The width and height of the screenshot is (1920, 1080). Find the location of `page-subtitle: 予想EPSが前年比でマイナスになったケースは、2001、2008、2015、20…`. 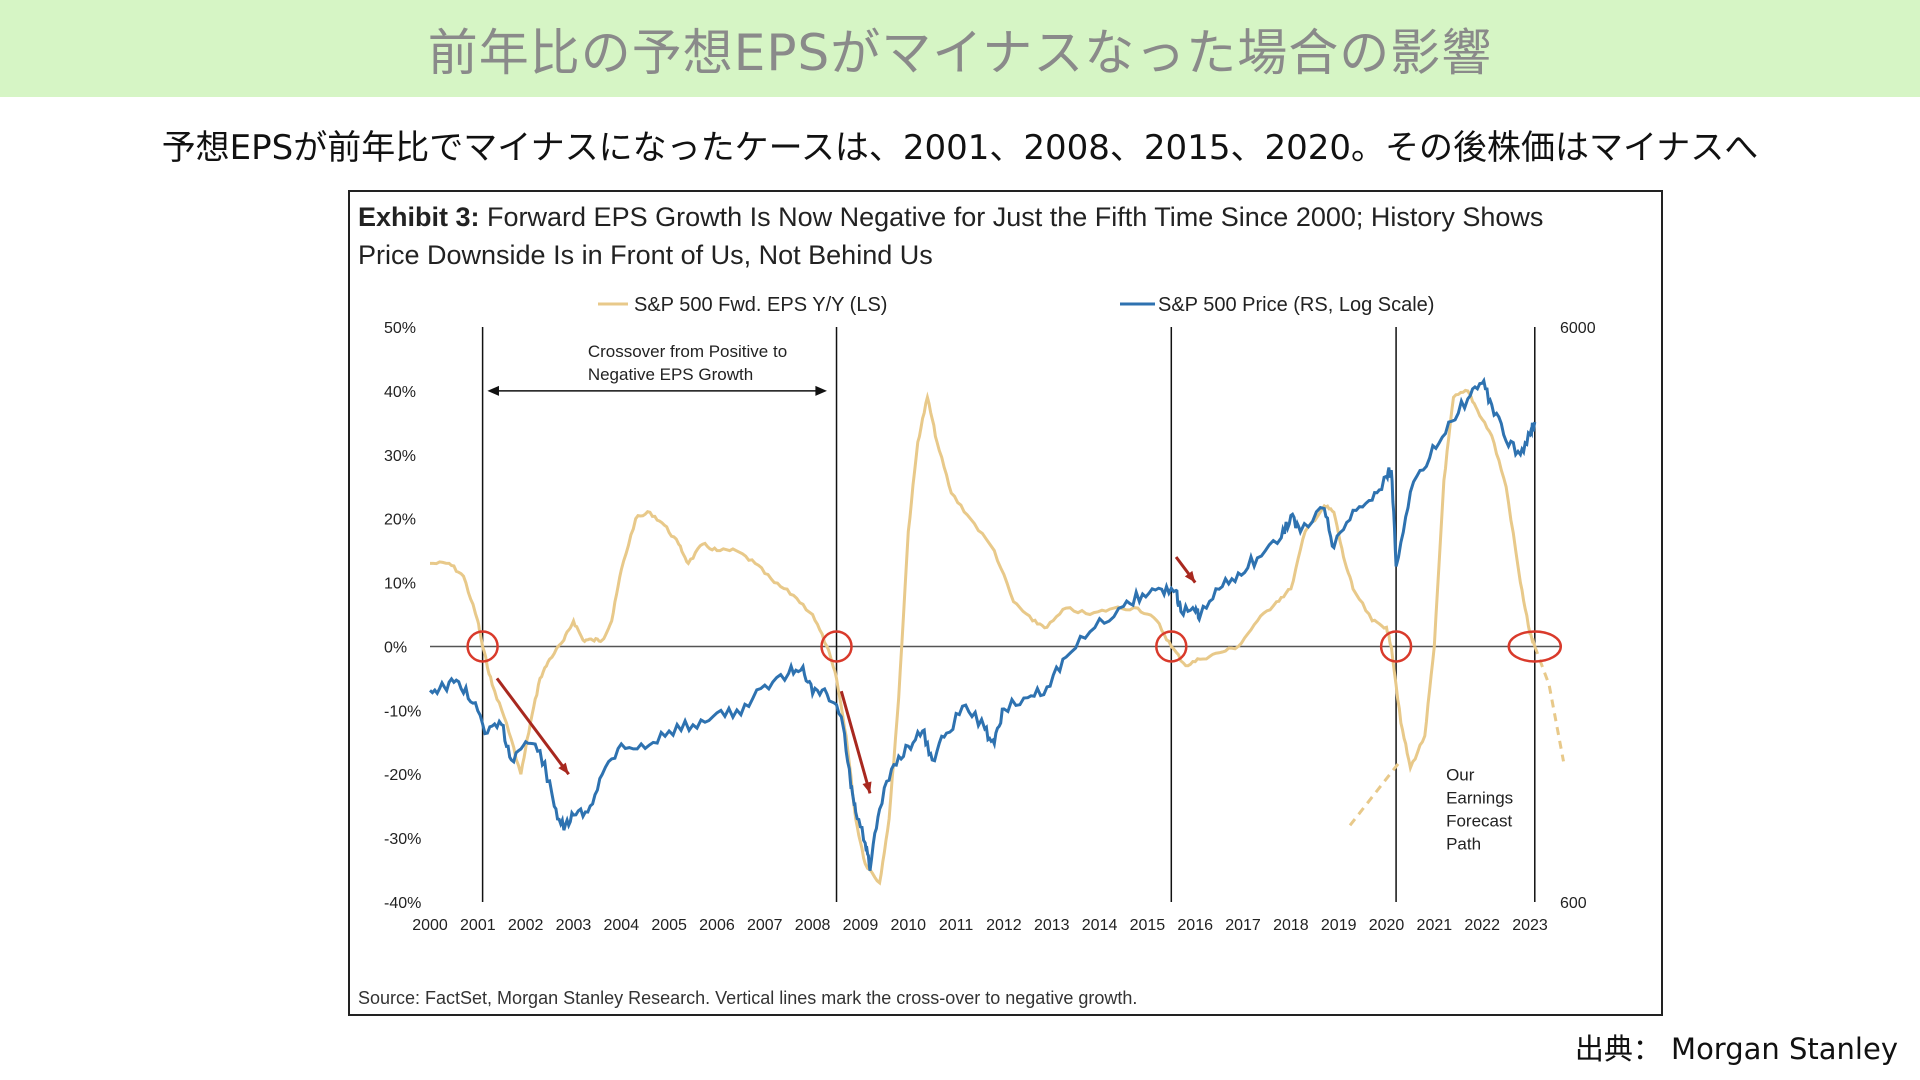

page-subtitle: 予想EPSが前年比でマイナスになったケースは、2001、2008、2015、20… is located at coordinates (960, 148).